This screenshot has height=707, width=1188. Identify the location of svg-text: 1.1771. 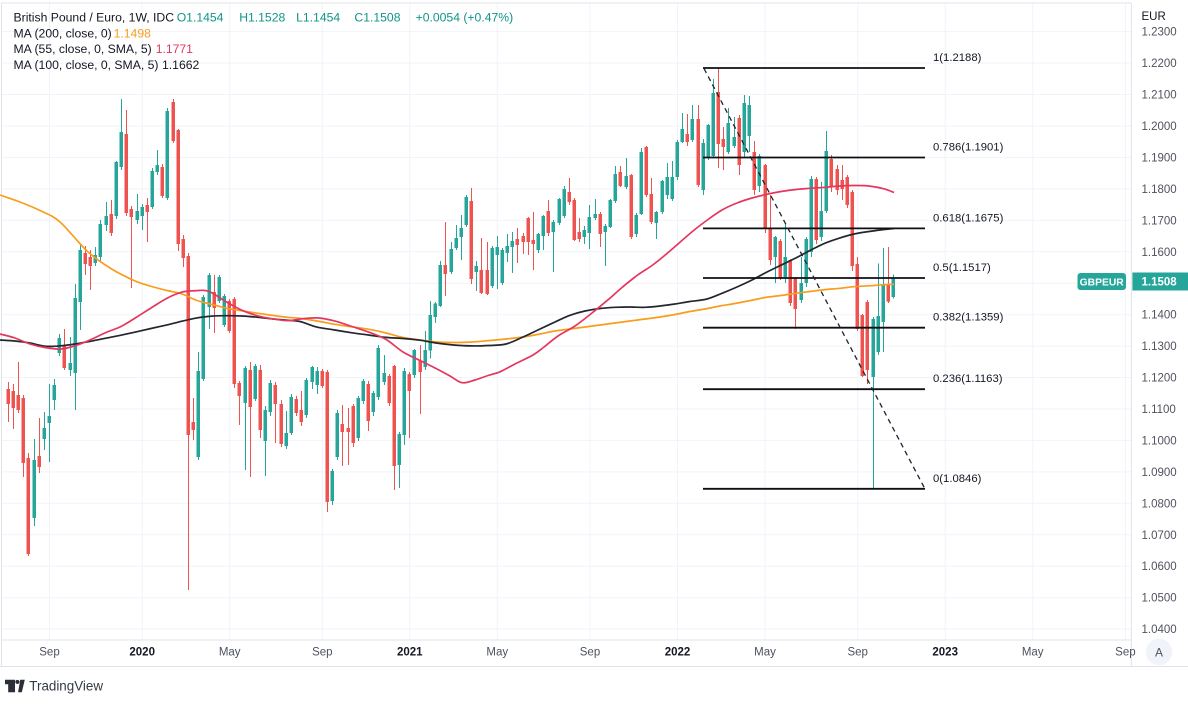
(174, 49).